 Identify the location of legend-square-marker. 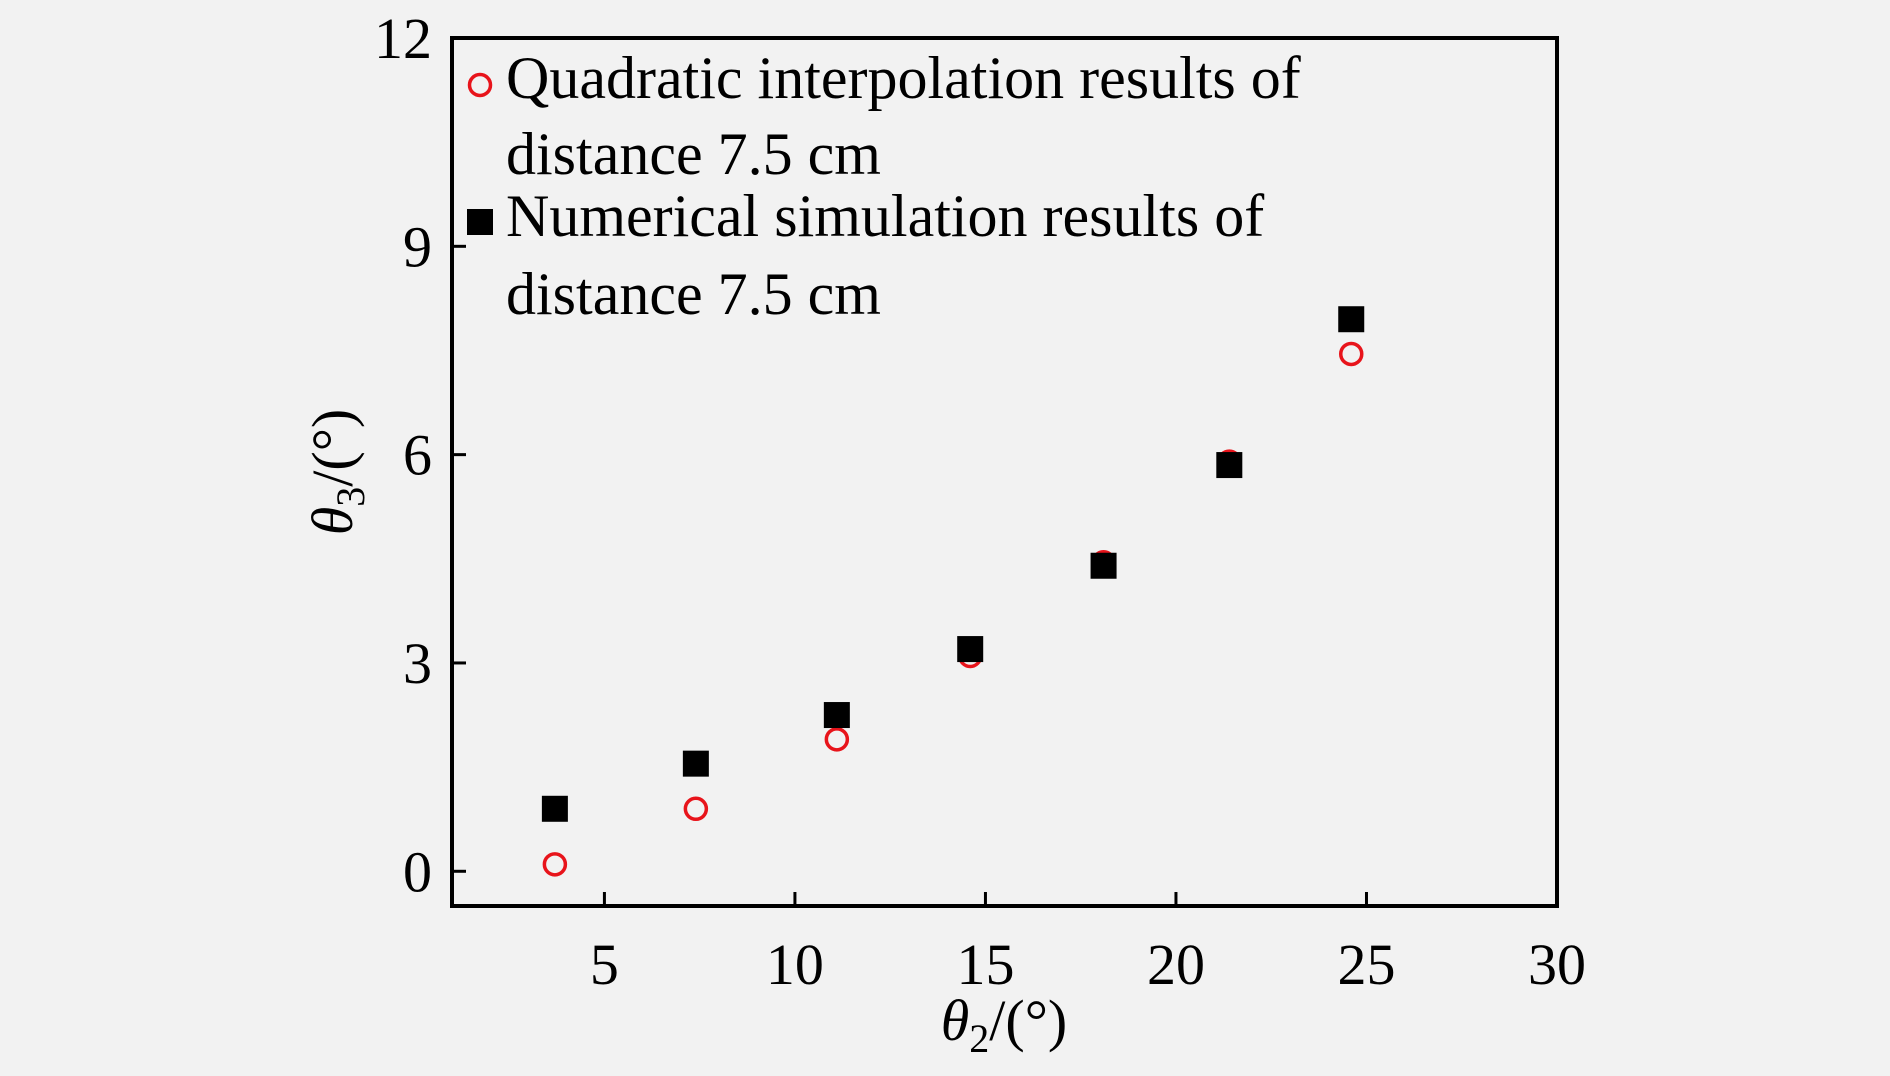
(480, 222).